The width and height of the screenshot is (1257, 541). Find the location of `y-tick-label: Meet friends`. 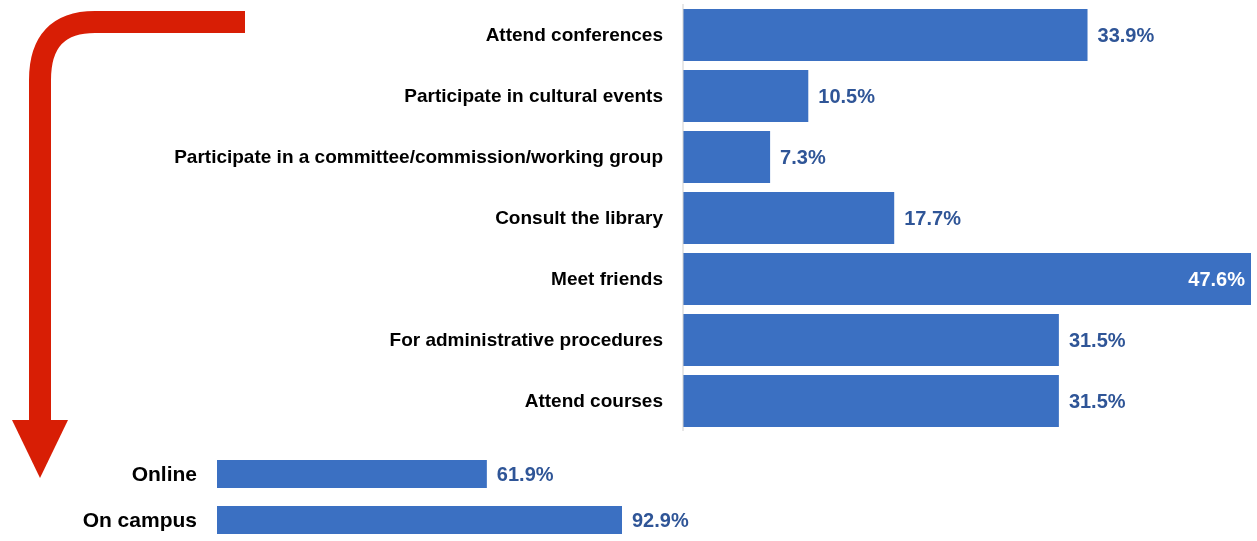

y-tick-label: Meet friends is located at coordinates (607, 279).